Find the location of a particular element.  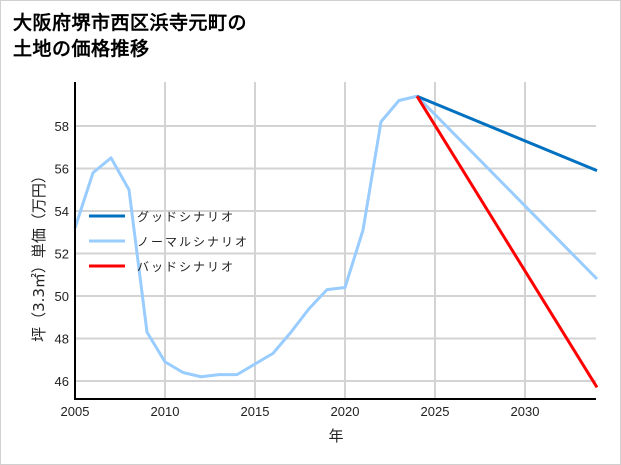

legend-label: ノーマルシナリオ is located at coordinates (193, 242).